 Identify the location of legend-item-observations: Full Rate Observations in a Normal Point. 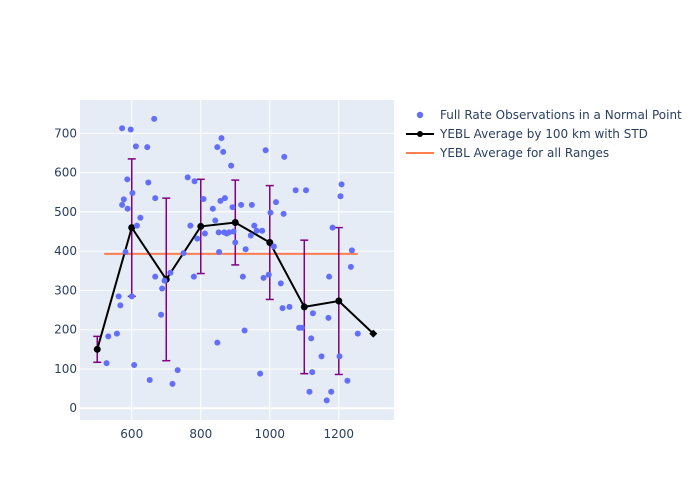
(549, 115).